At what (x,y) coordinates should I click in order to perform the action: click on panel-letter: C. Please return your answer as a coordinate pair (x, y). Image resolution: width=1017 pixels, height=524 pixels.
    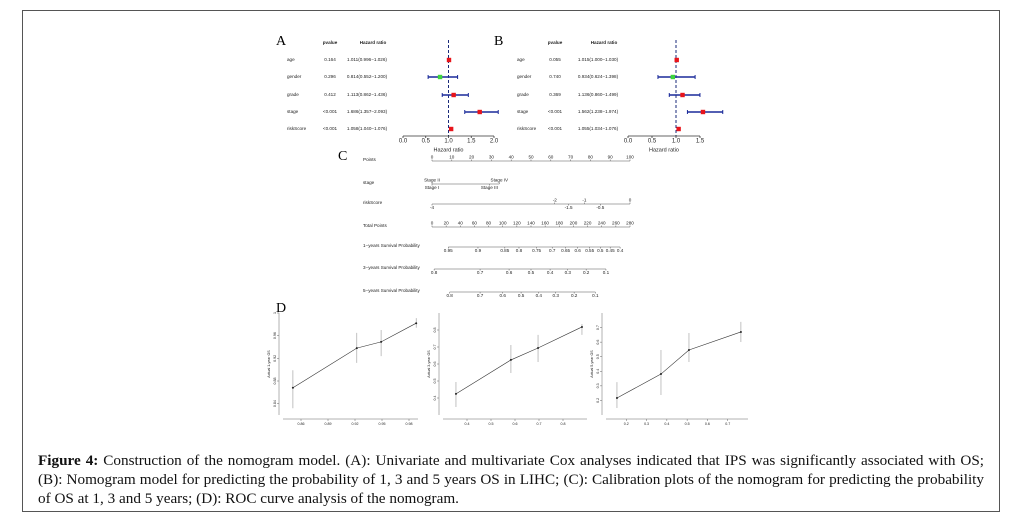
    Looking at the image, I should click on (342, 156).